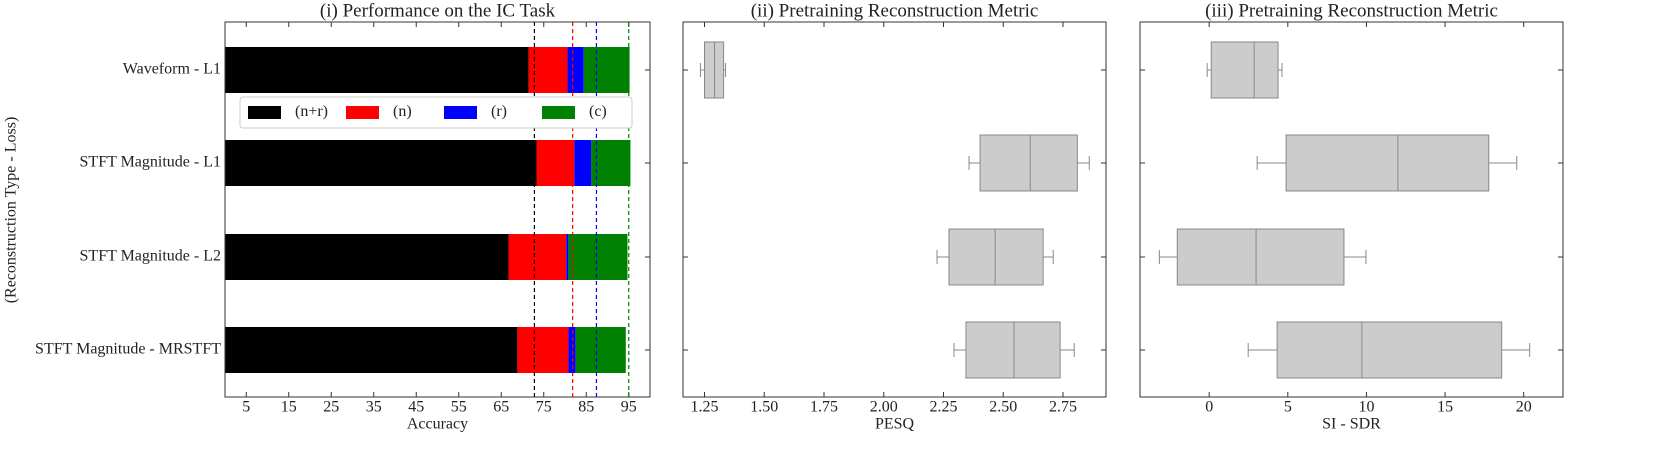  Describe the element at coordinates (544, 407) in the screenshot. I see `x-tick-label: 75` at that location.